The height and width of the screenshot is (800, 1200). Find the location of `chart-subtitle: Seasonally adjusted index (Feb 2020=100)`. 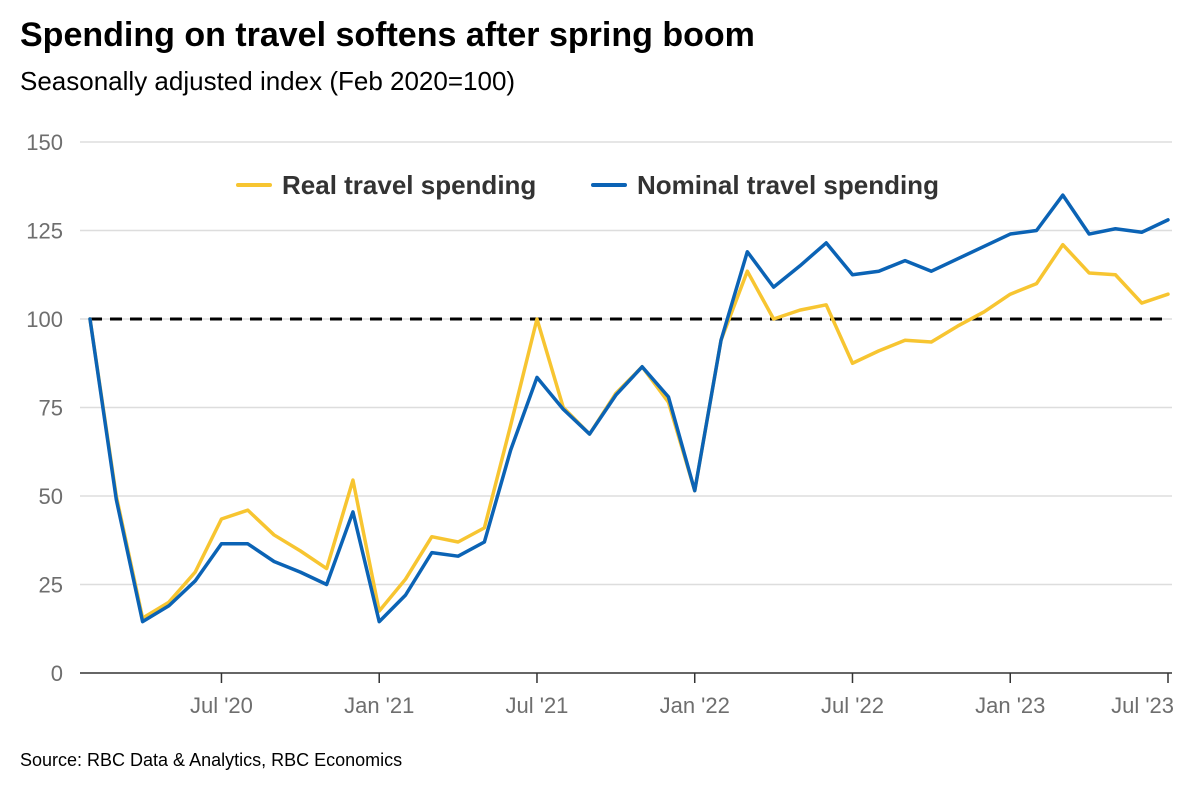

chart-subtitle: Seasonally adjusted index (Feb 2020=100) is located at coordinates (268, 81).